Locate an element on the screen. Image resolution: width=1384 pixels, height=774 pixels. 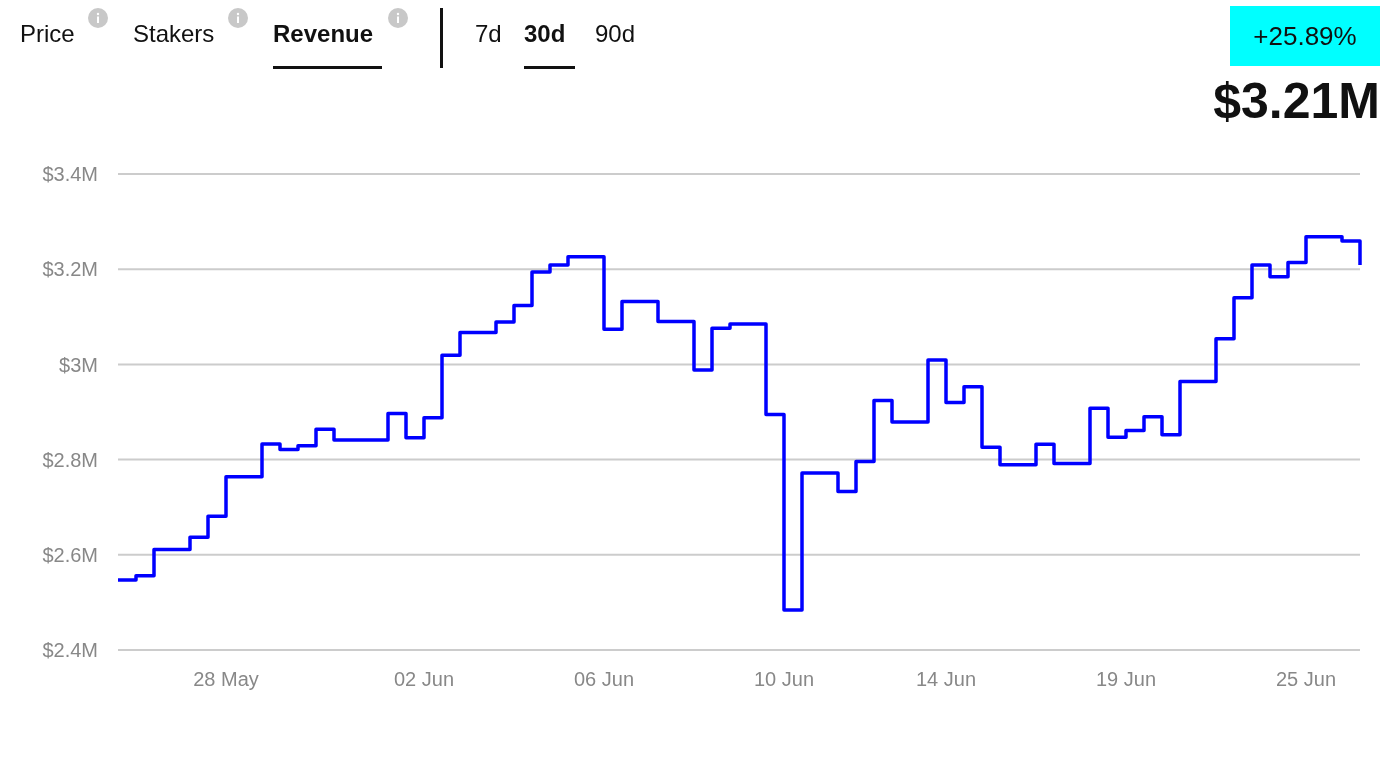
y-tick-label: $2.8M is located at coordinates (70, 459).